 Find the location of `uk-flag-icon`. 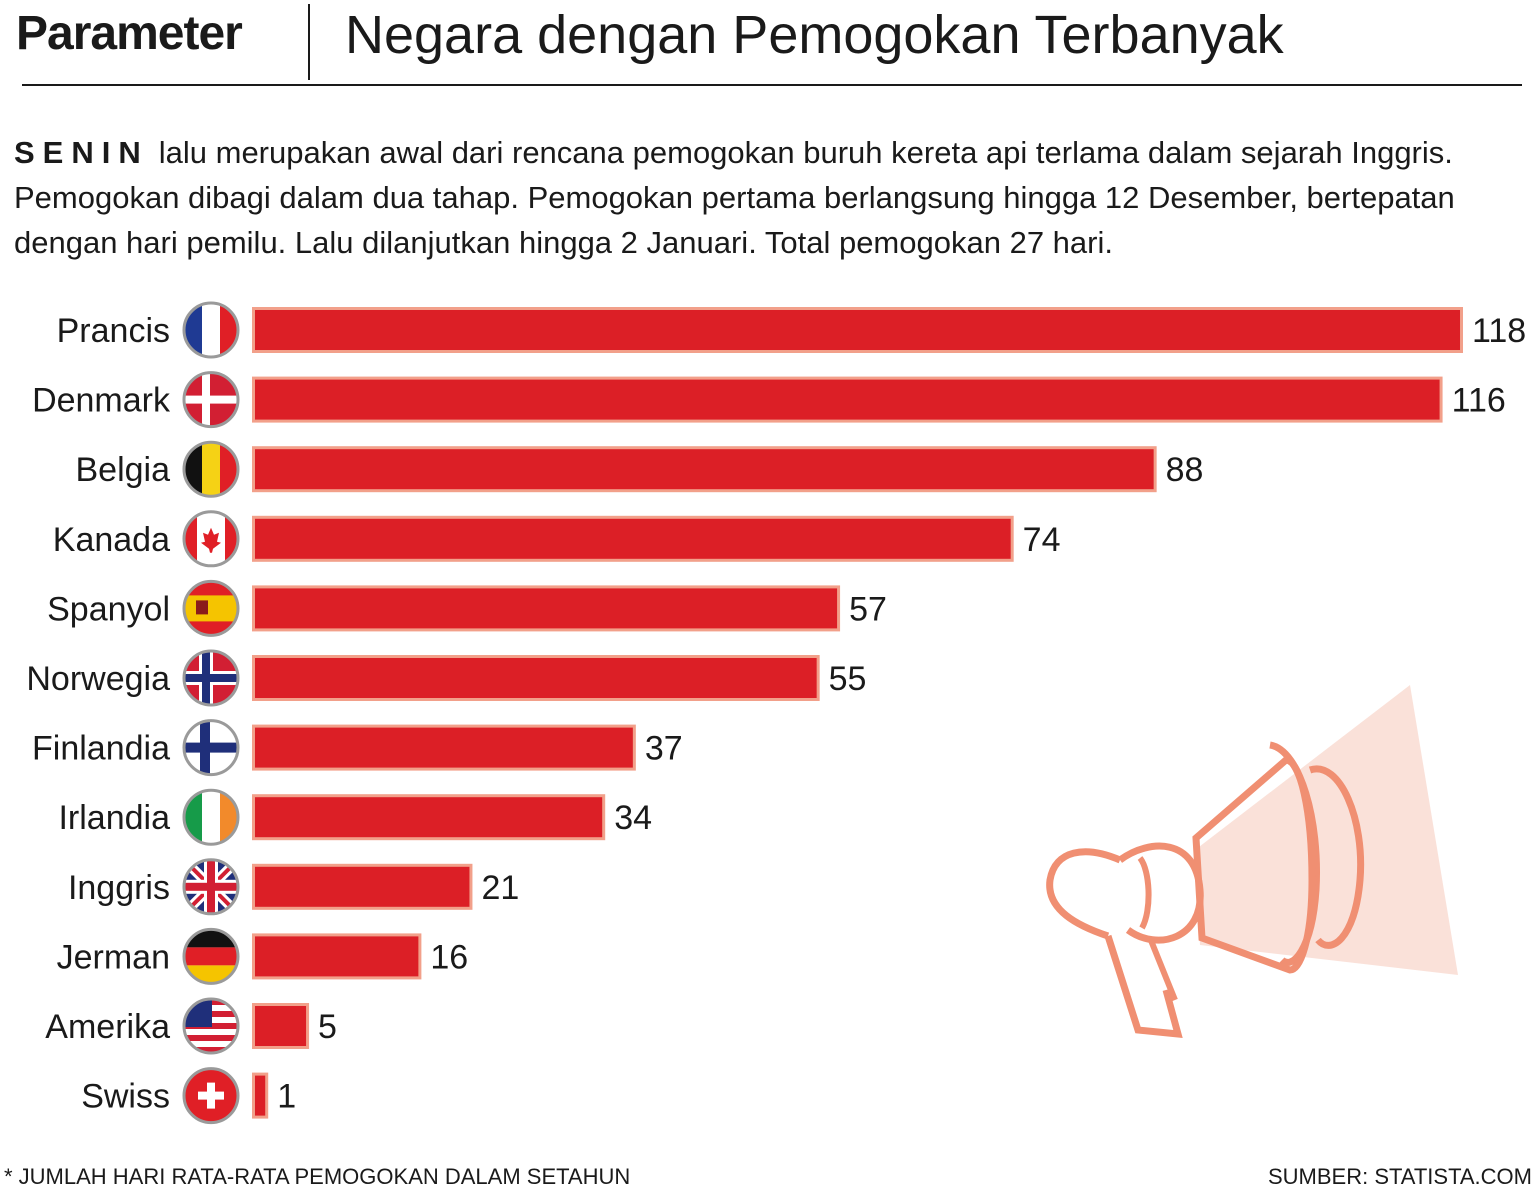

uk-flag-icon is located at coordinates (211, 887).